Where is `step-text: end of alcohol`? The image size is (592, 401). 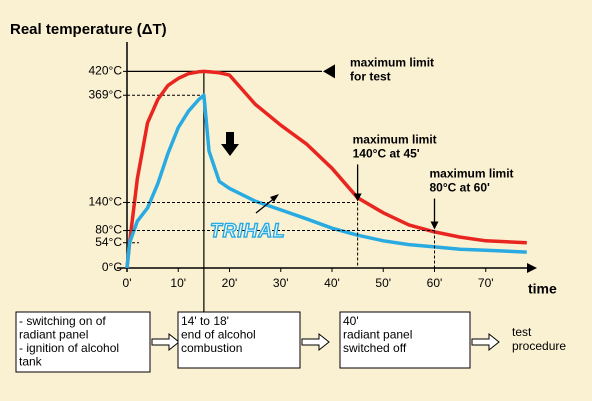
step-text: end of alcohol is located at coordinates (218, 335).